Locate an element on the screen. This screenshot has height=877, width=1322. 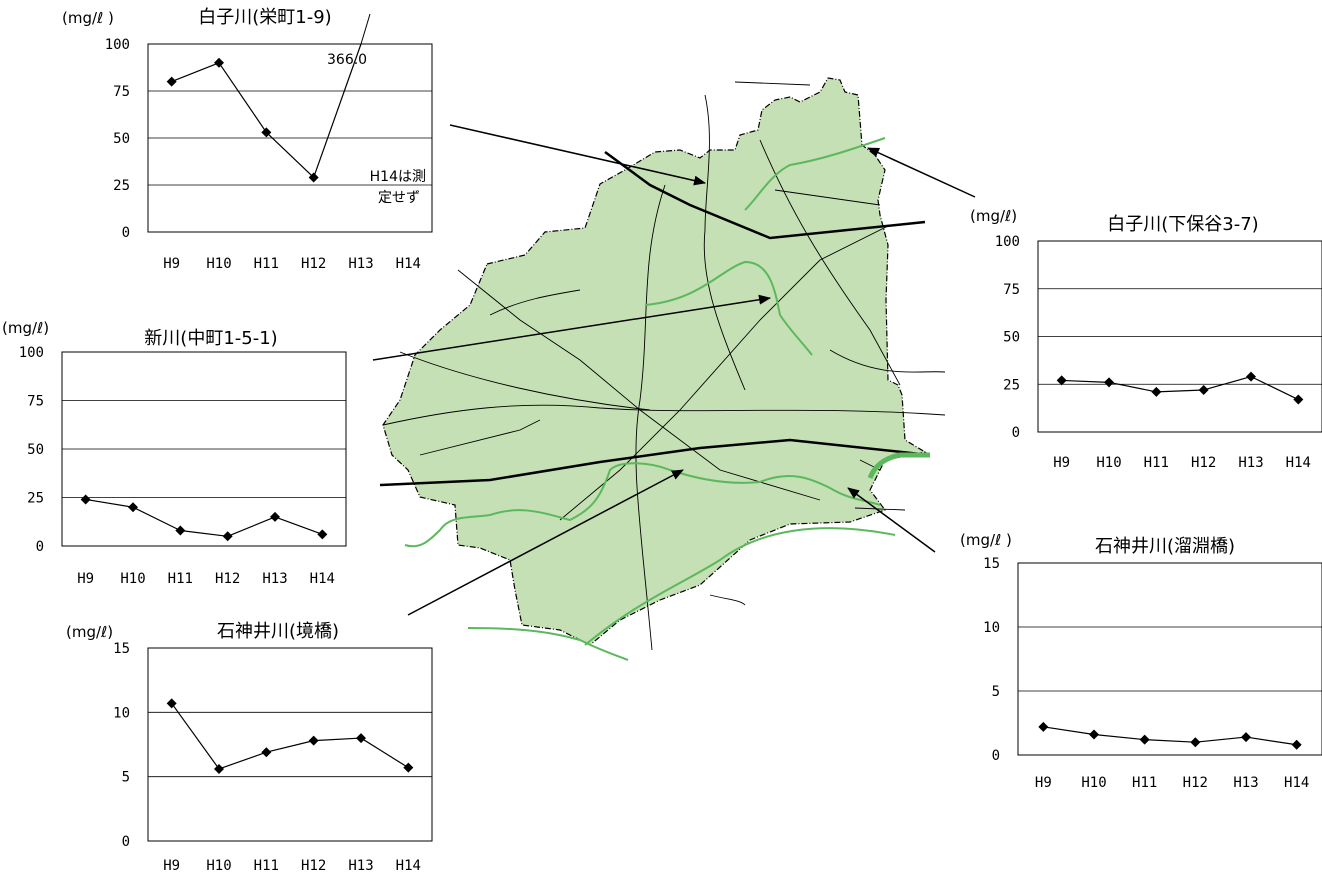
chart-title: 石神井川(溜淵橋) is located at coordinates (1165, 546).